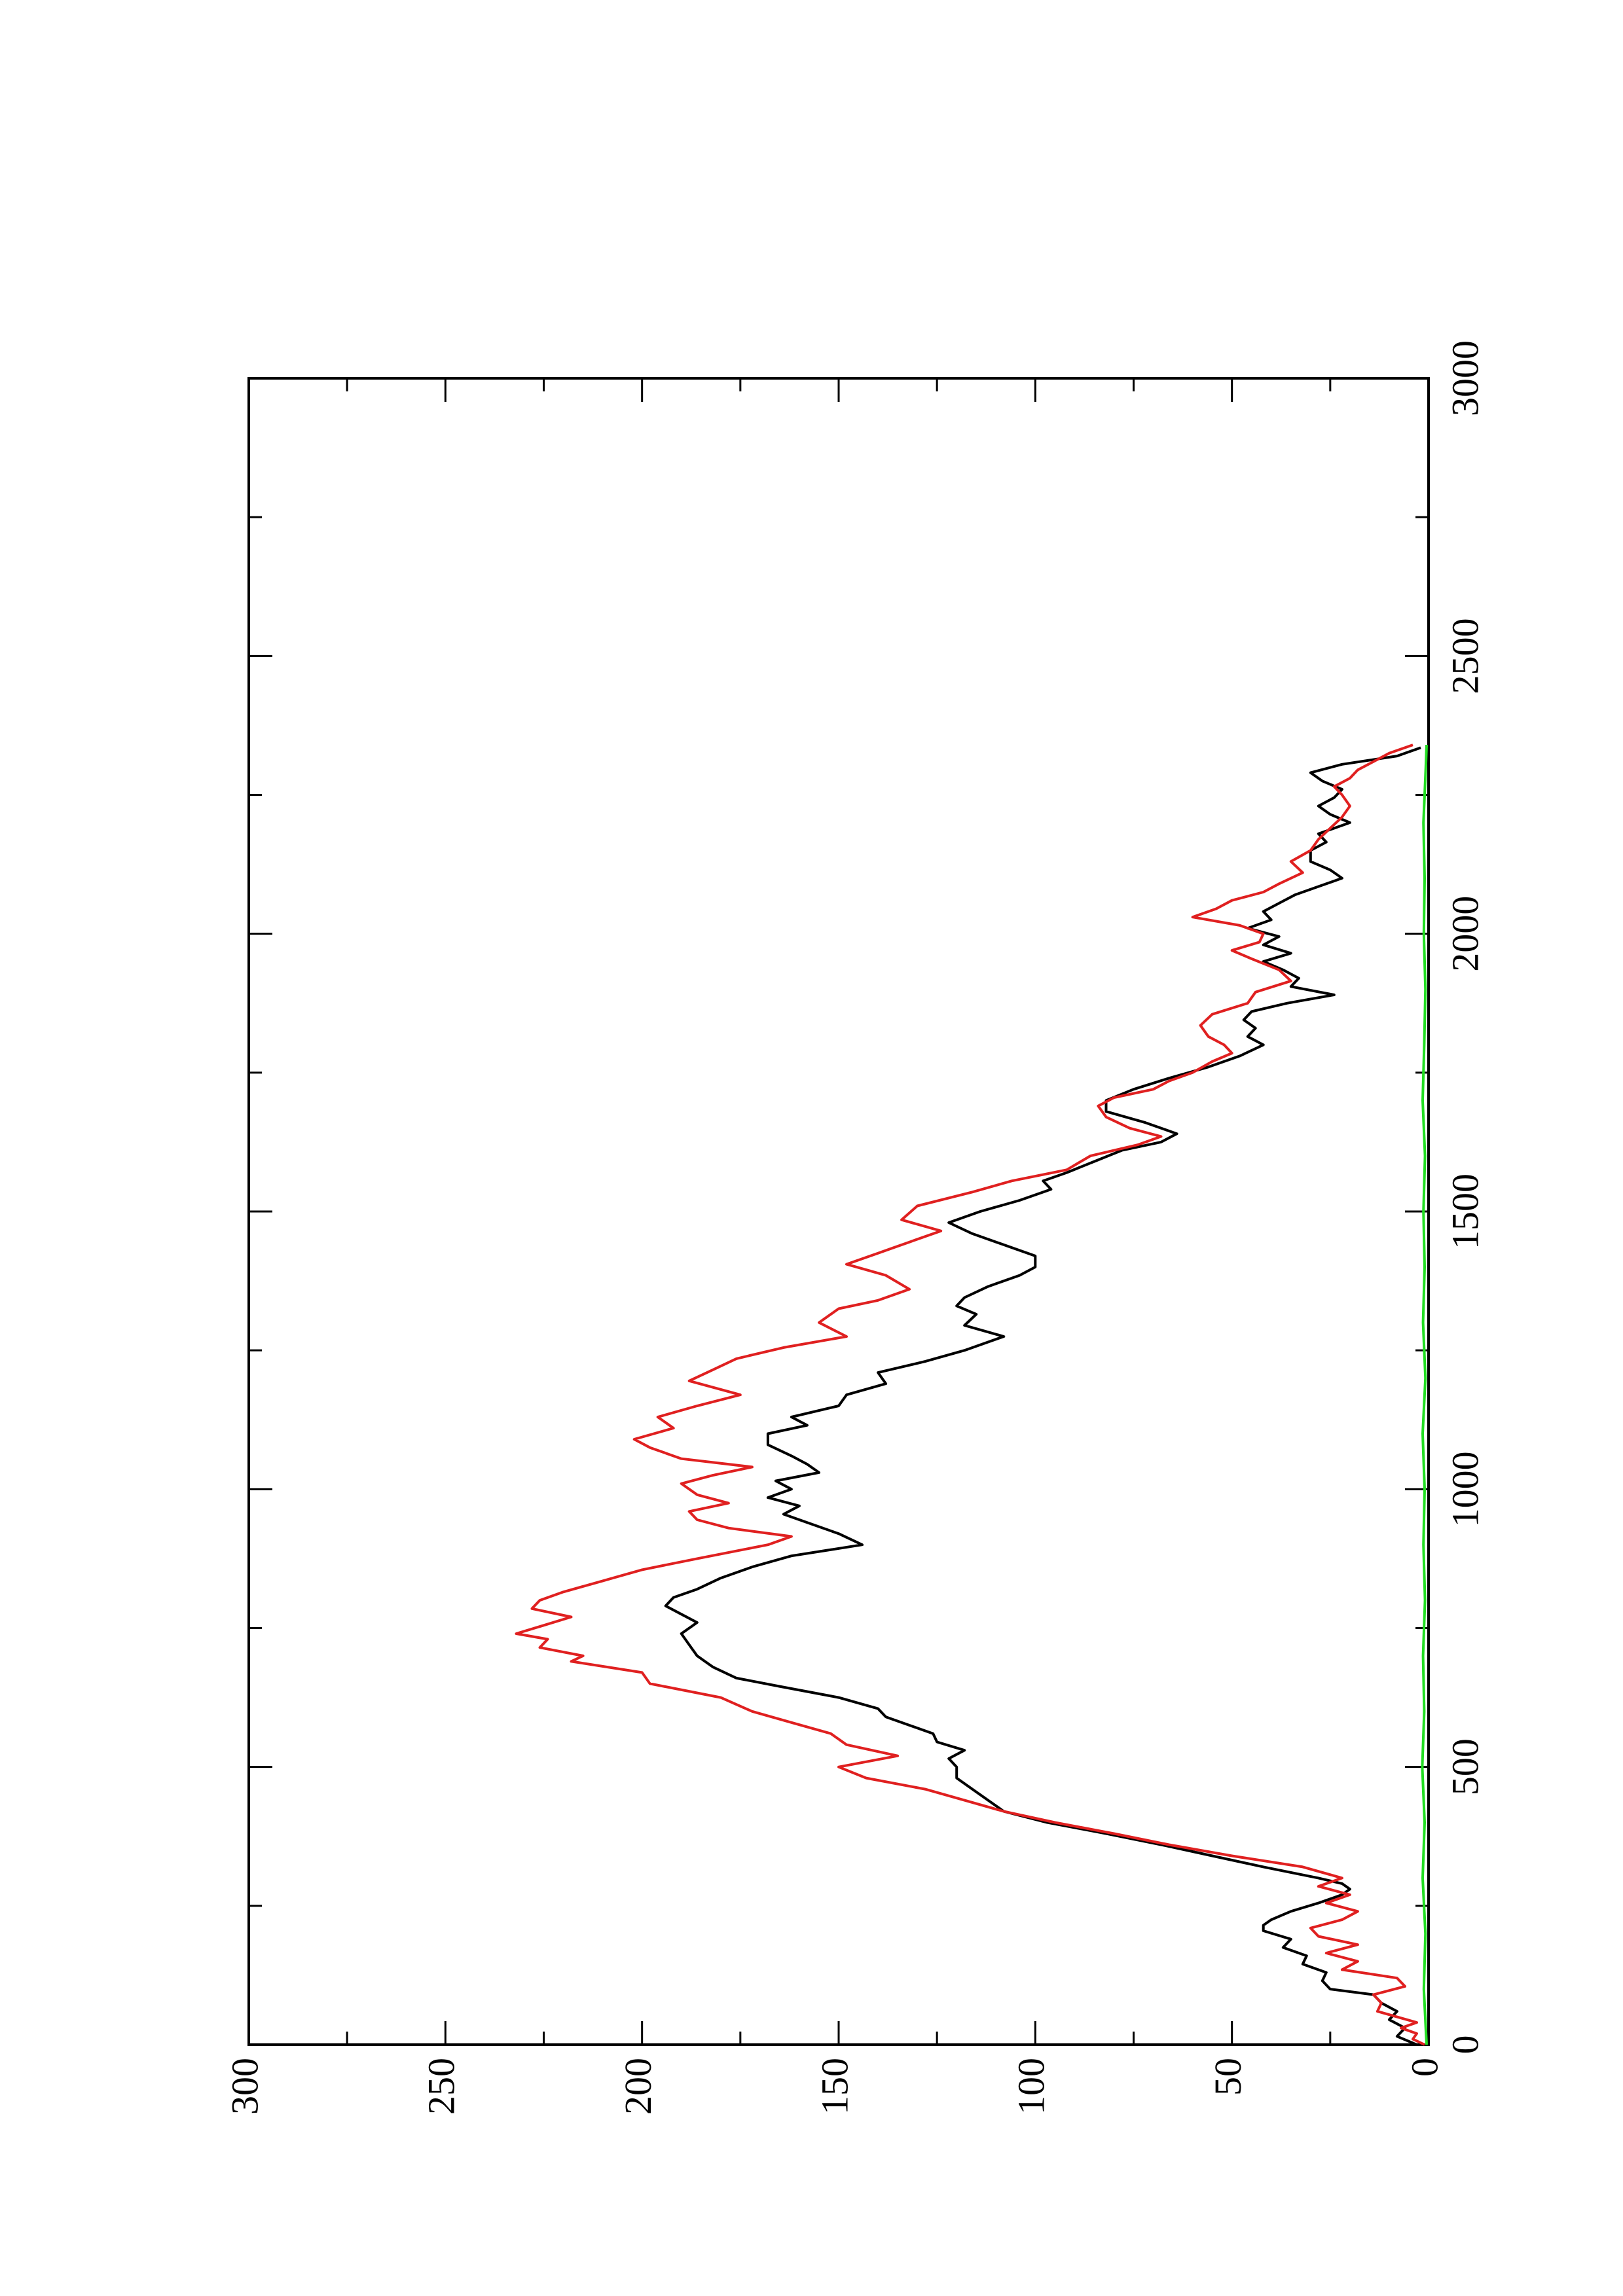 This screenshot has width=1623, height=2296. What do you see at coordinates (1465, 934) in the screenshot?
I see `x-tick-label: 2000` at bounding box center [1465, 934].